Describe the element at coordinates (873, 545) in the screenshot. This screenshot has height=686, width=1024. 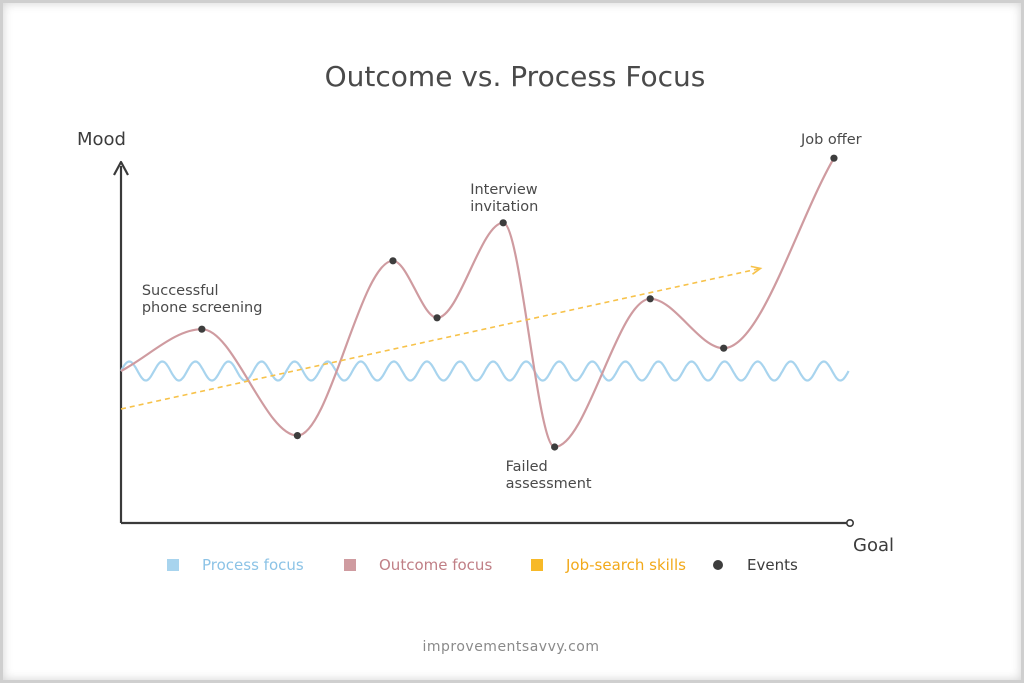
I see `x-axis-label: Goal` at that location.